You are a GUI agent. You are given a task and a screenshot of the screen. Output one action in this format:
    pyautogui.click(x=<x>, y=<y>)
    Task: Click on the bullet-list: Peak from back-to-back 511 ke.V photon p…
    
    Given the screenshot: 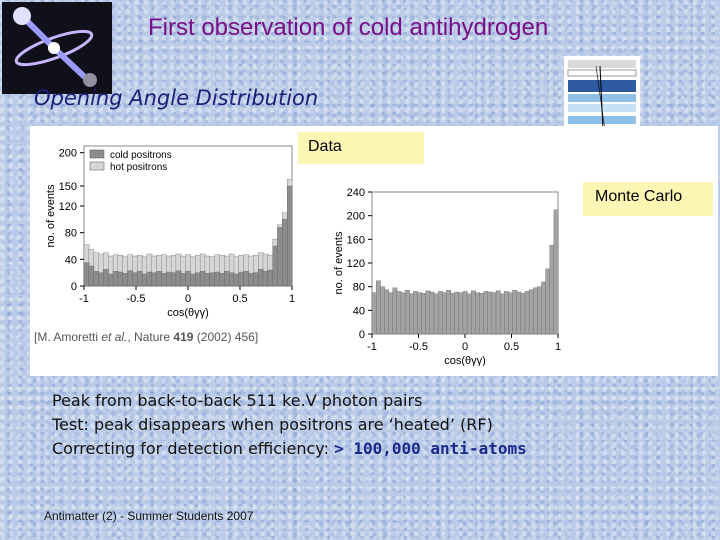 What is the action you would take?
    pyautogui.click(x=289, y=425)
    